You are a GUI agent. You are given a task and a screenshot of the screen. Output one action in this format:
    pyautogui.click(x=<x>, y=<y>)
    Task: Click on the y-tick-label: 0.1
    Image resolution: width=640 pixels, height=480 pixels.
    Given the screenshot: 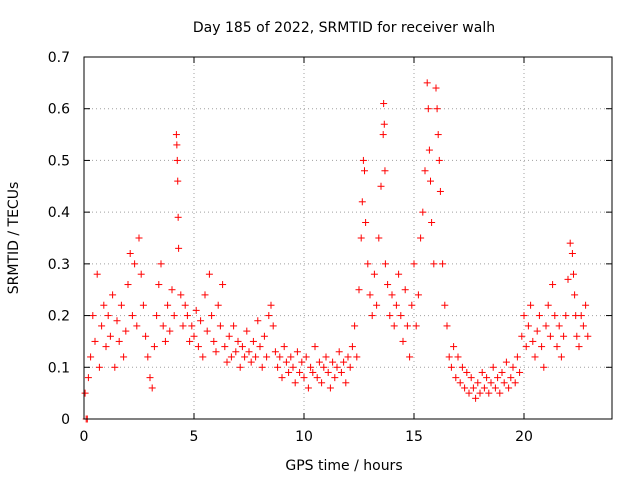 What is the action you would take?
    pyautogui.click(x=59, y=368)
    